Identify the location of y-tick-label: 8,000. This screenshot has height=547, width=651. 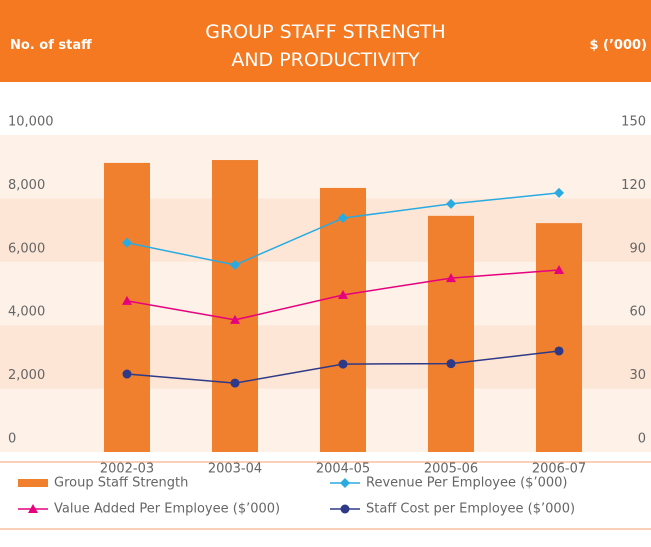
(26, 185).